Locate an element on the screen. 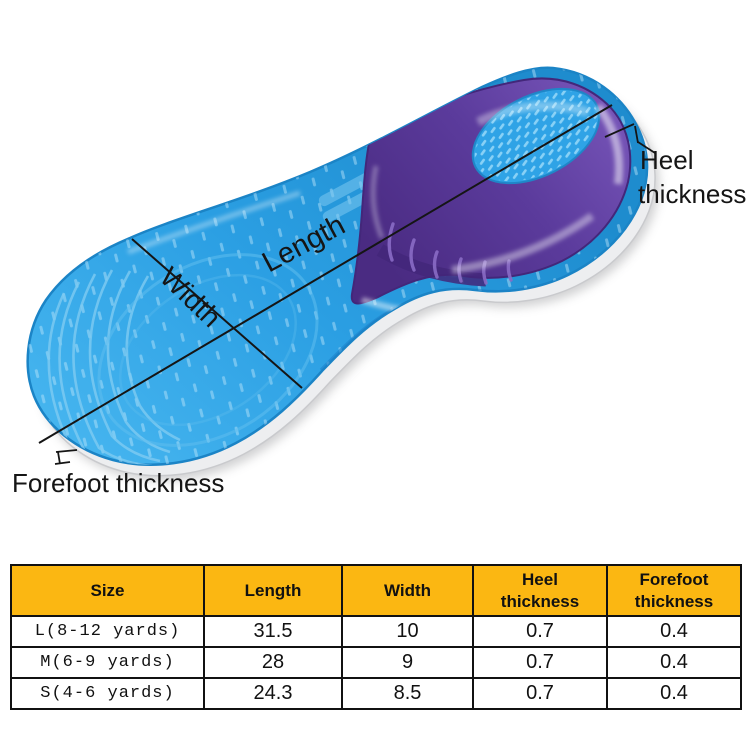  col-header-forefoot-thickness: Forefoot thickness is located at coordinates (674, 590).